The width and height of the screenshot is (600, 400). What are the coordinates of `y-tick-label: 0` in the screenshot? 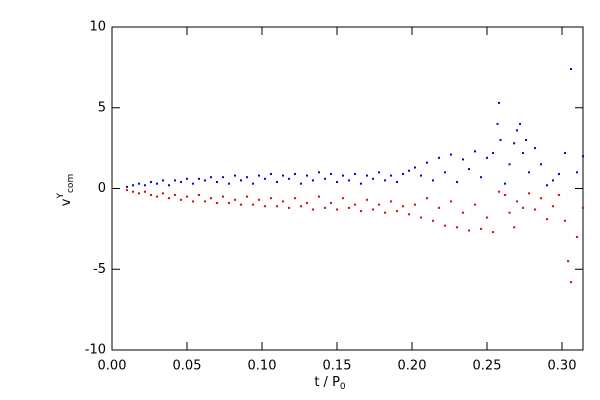 It's located at (102, 188).